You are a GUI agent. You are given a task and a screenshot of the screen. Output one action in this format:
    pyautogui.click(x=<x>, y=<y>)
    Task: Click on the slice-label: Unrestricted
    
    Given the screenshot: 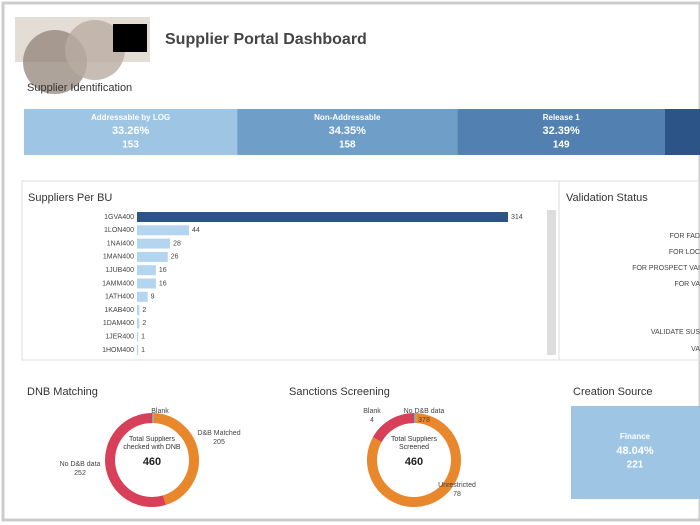 What is the action you would take?
    pyautogui.click(x=457, y=485)
    